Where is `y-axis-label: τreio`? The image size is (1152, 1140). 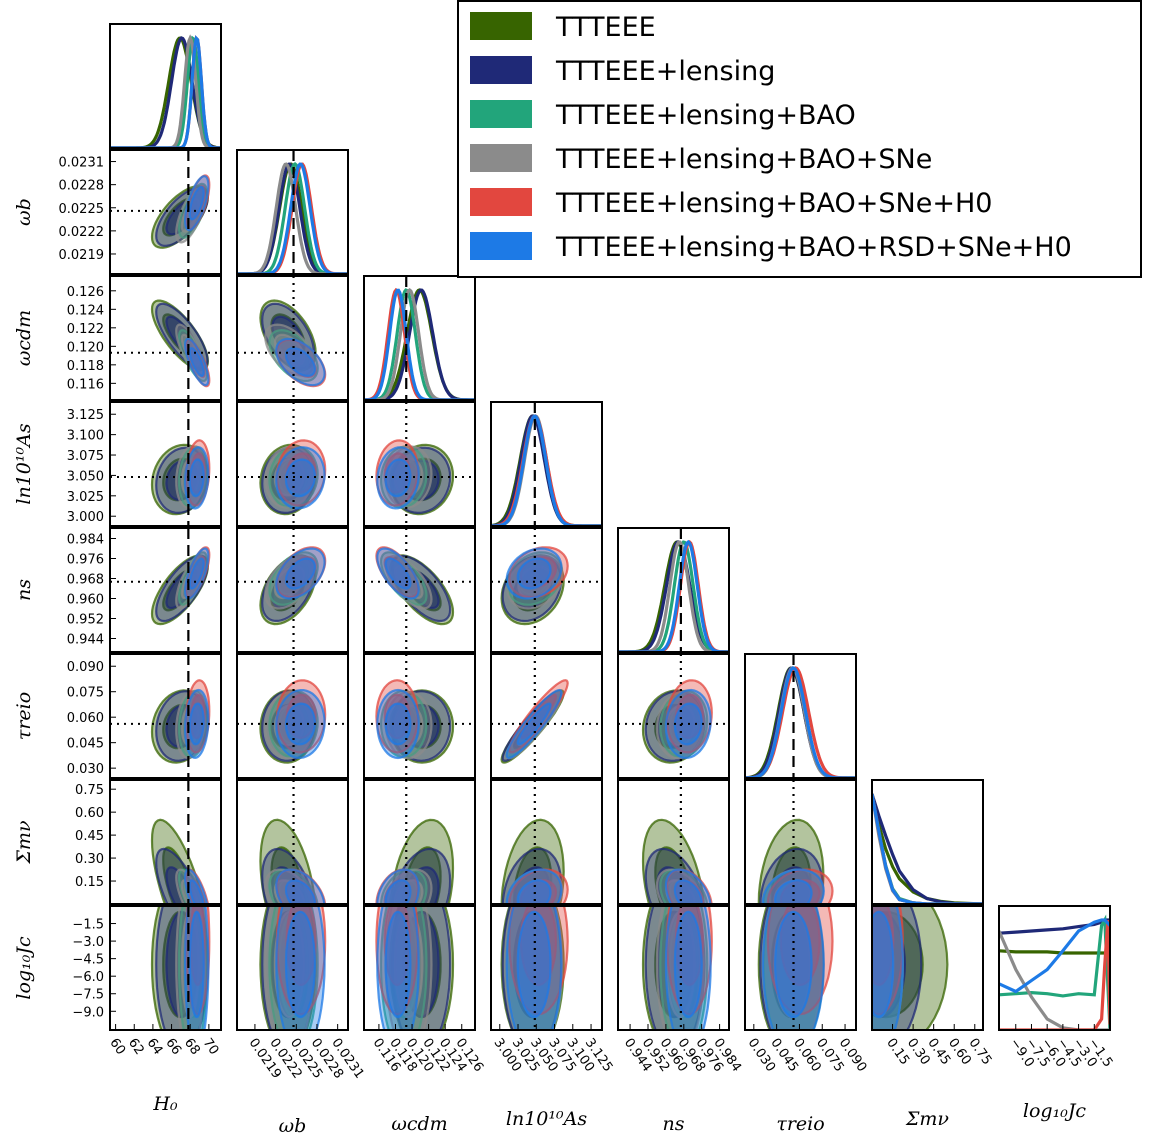
y-axis-label: τreio is located at coordinates (24, 716).